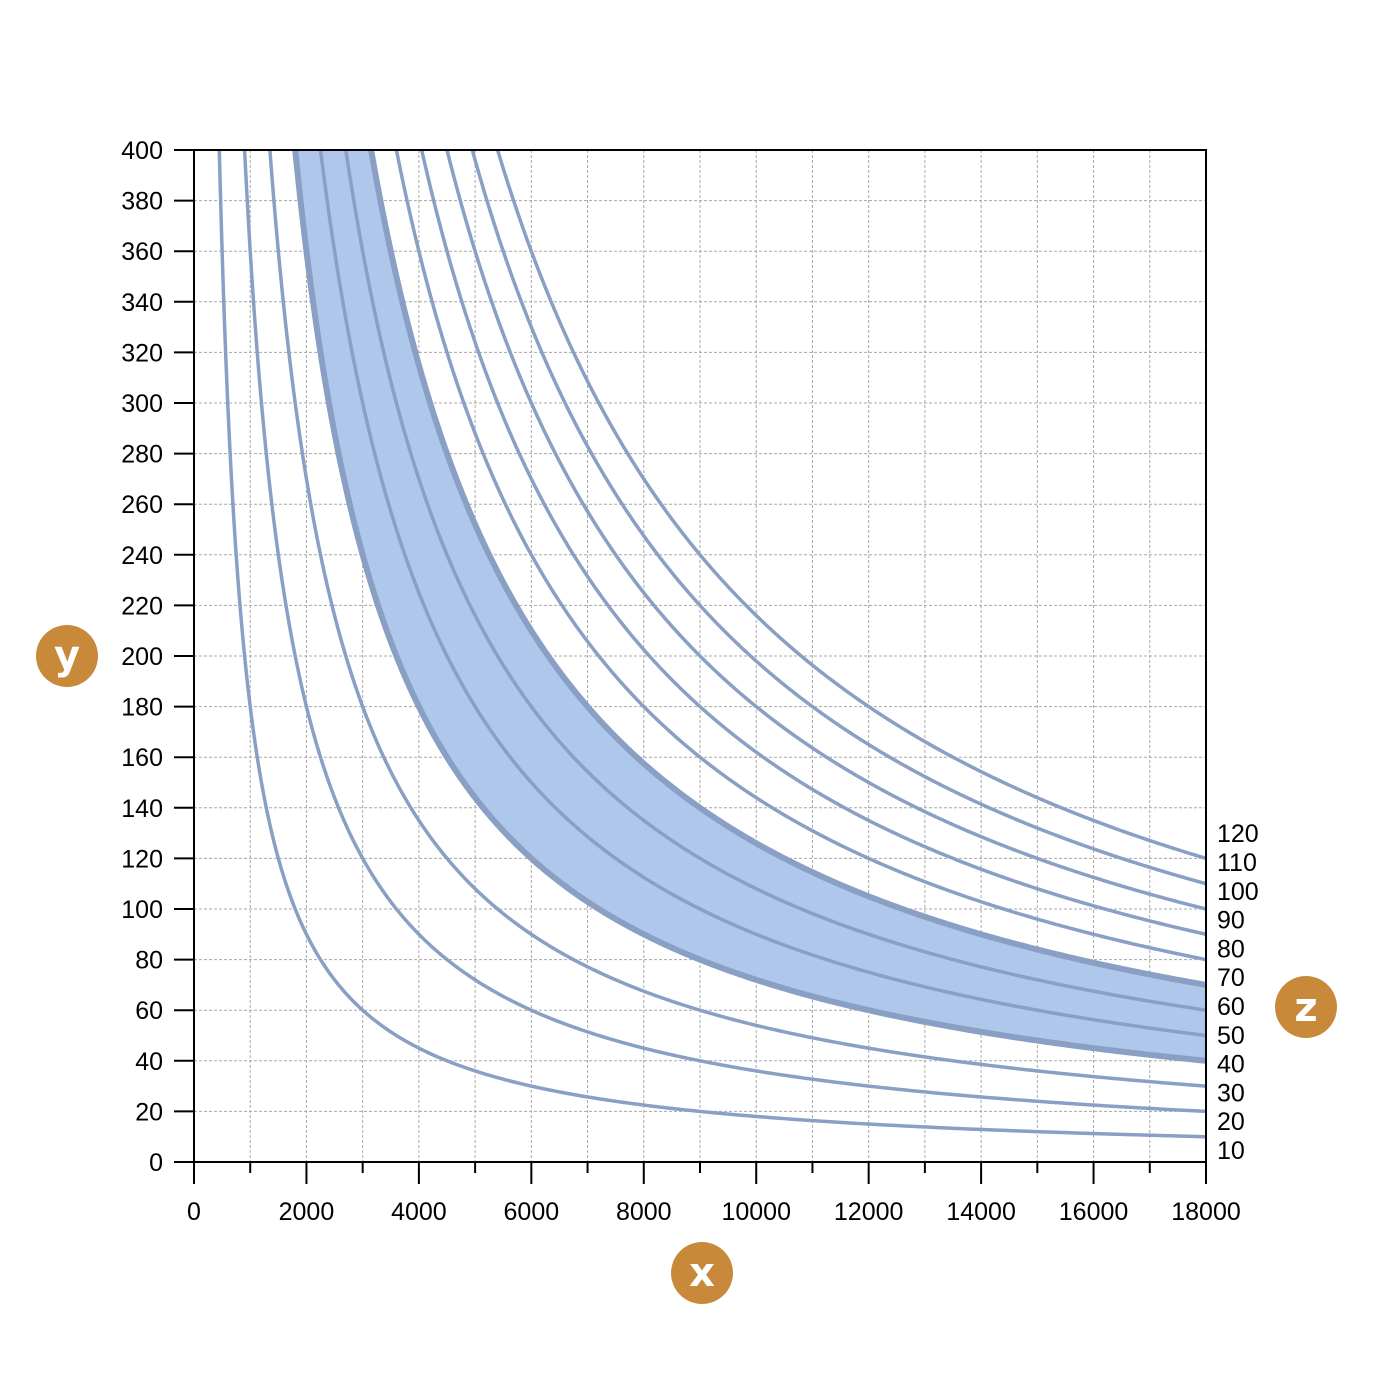 This screenshot has width=1383, height=1382. What do you see at coordinates (1094, 1212) in the screenshot?
I see `x-tick-label: 16000` at bounding box center [1094, 1212].